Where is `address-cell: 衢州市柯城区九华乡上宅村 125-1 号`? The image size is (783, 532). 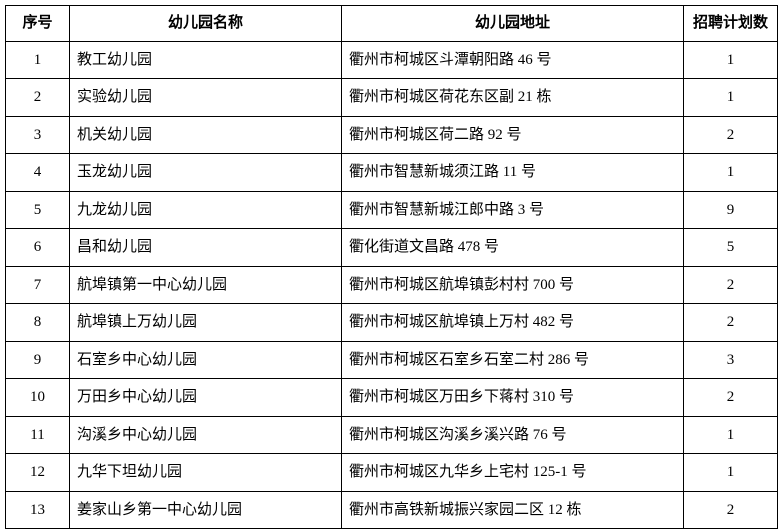
address-cell: 衢州市柯城区九华乡上宅村 125-1 号 is located at coordinates (512, 472).